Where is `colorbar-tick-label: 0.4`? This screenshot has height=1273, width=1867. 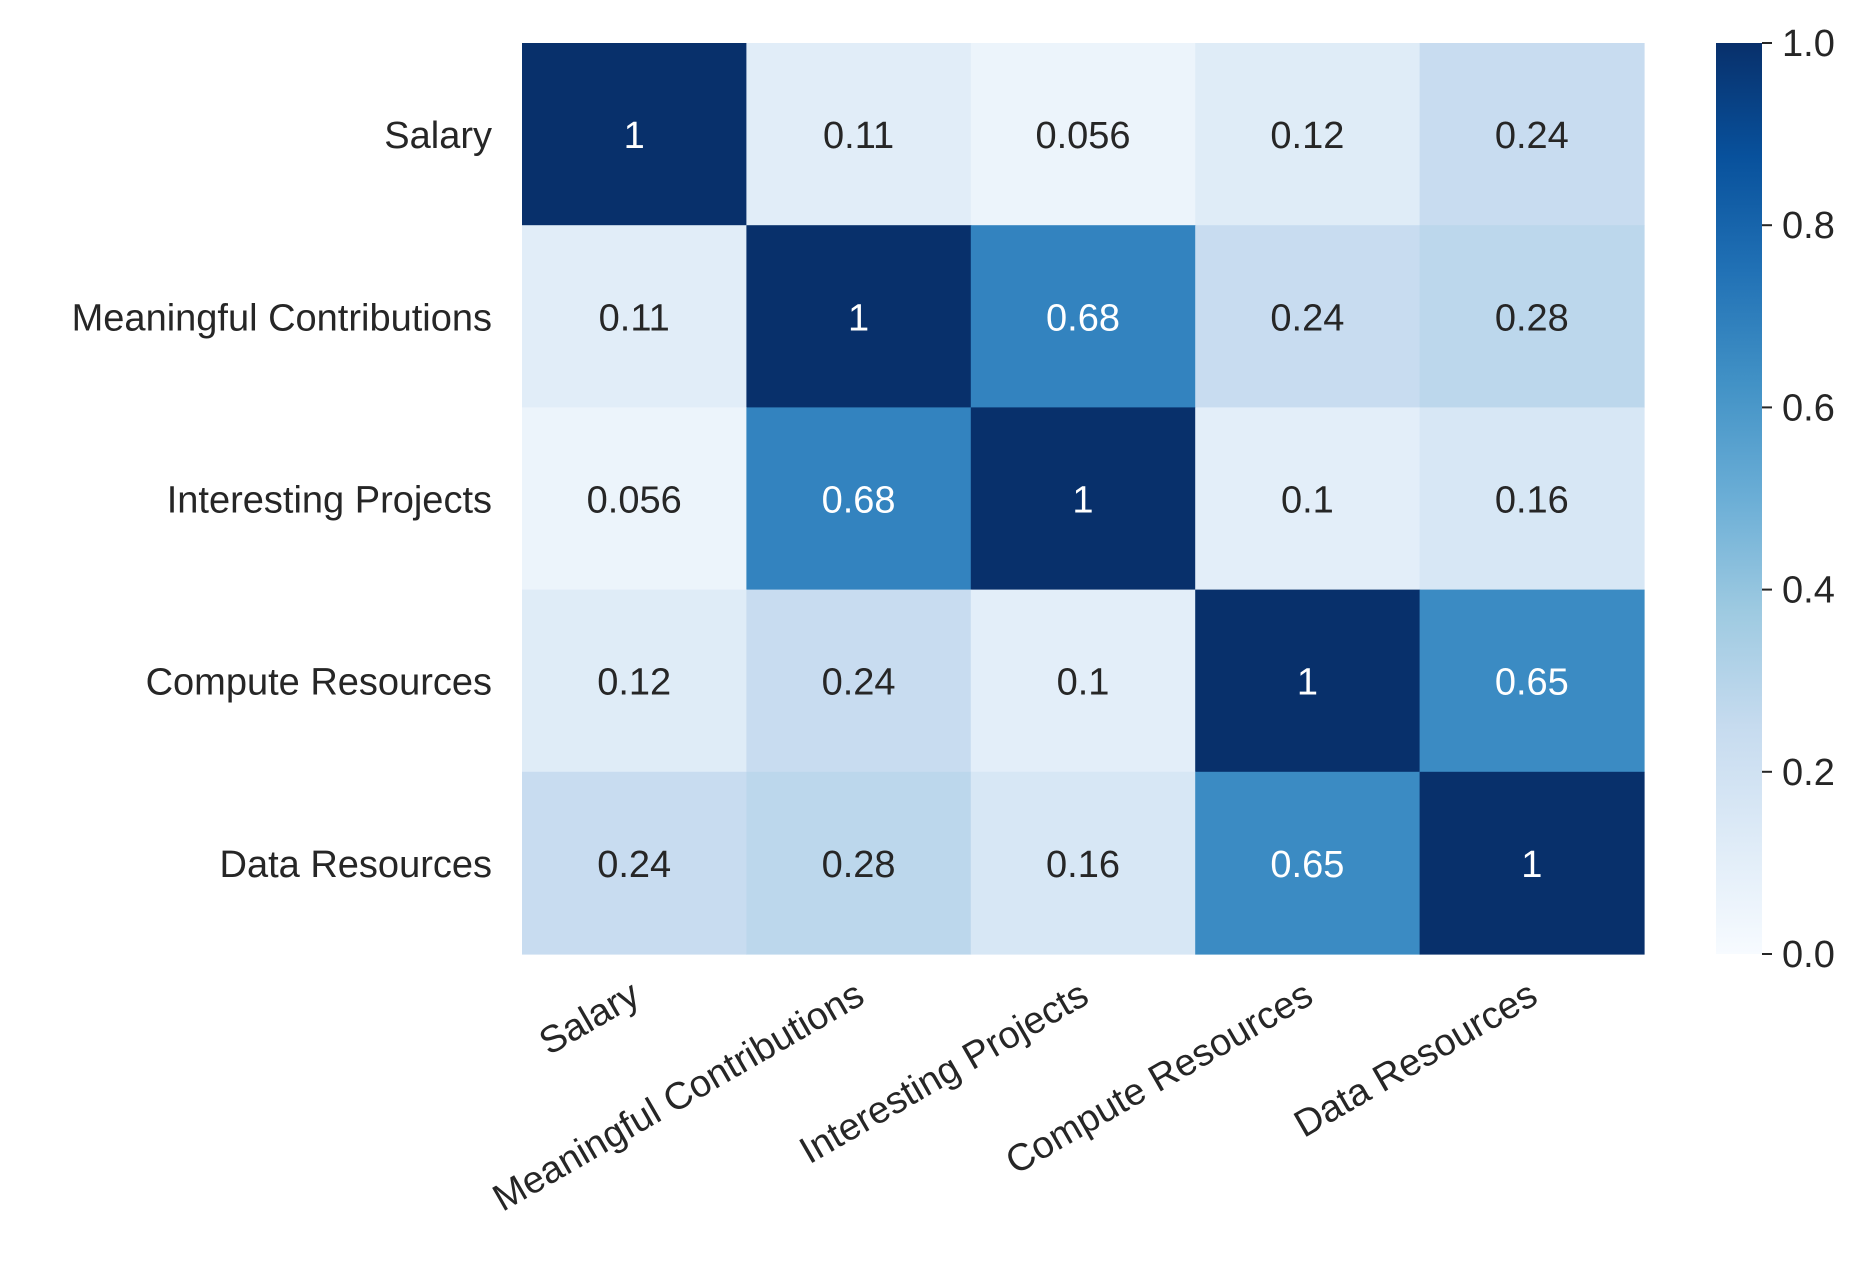
colorbar-tick-label: 0.4 is located at coordinates (1808, 591).